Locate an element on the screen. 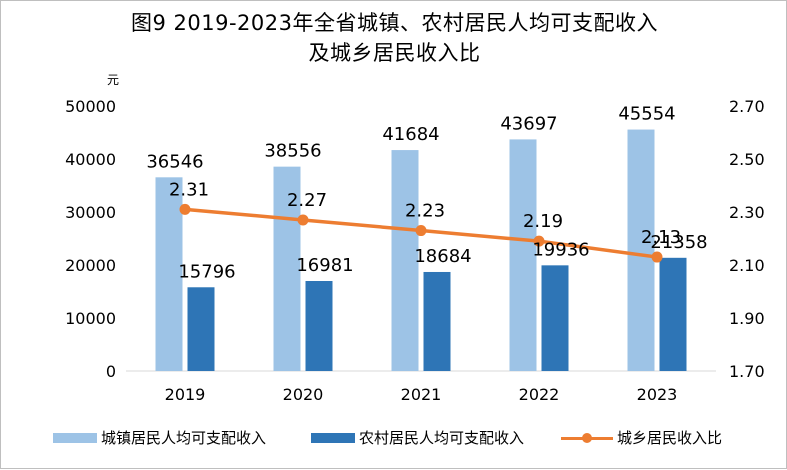 This screenshot has height=470, width=787. data-label-rural: 18684 is located at coordinates (442, 256).